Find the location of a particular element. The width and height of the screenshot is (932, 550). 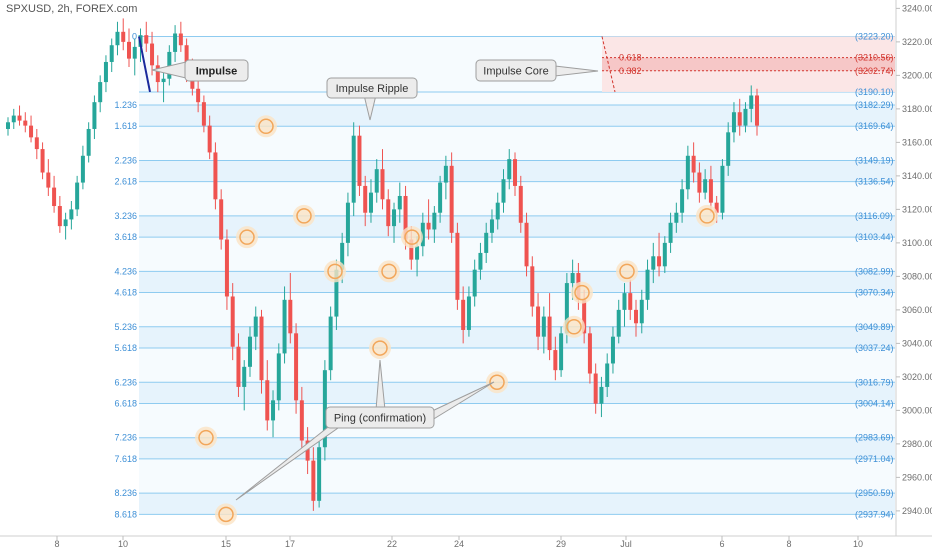

y-tick-label: 3140.00 is located at coordinates (917, 176).